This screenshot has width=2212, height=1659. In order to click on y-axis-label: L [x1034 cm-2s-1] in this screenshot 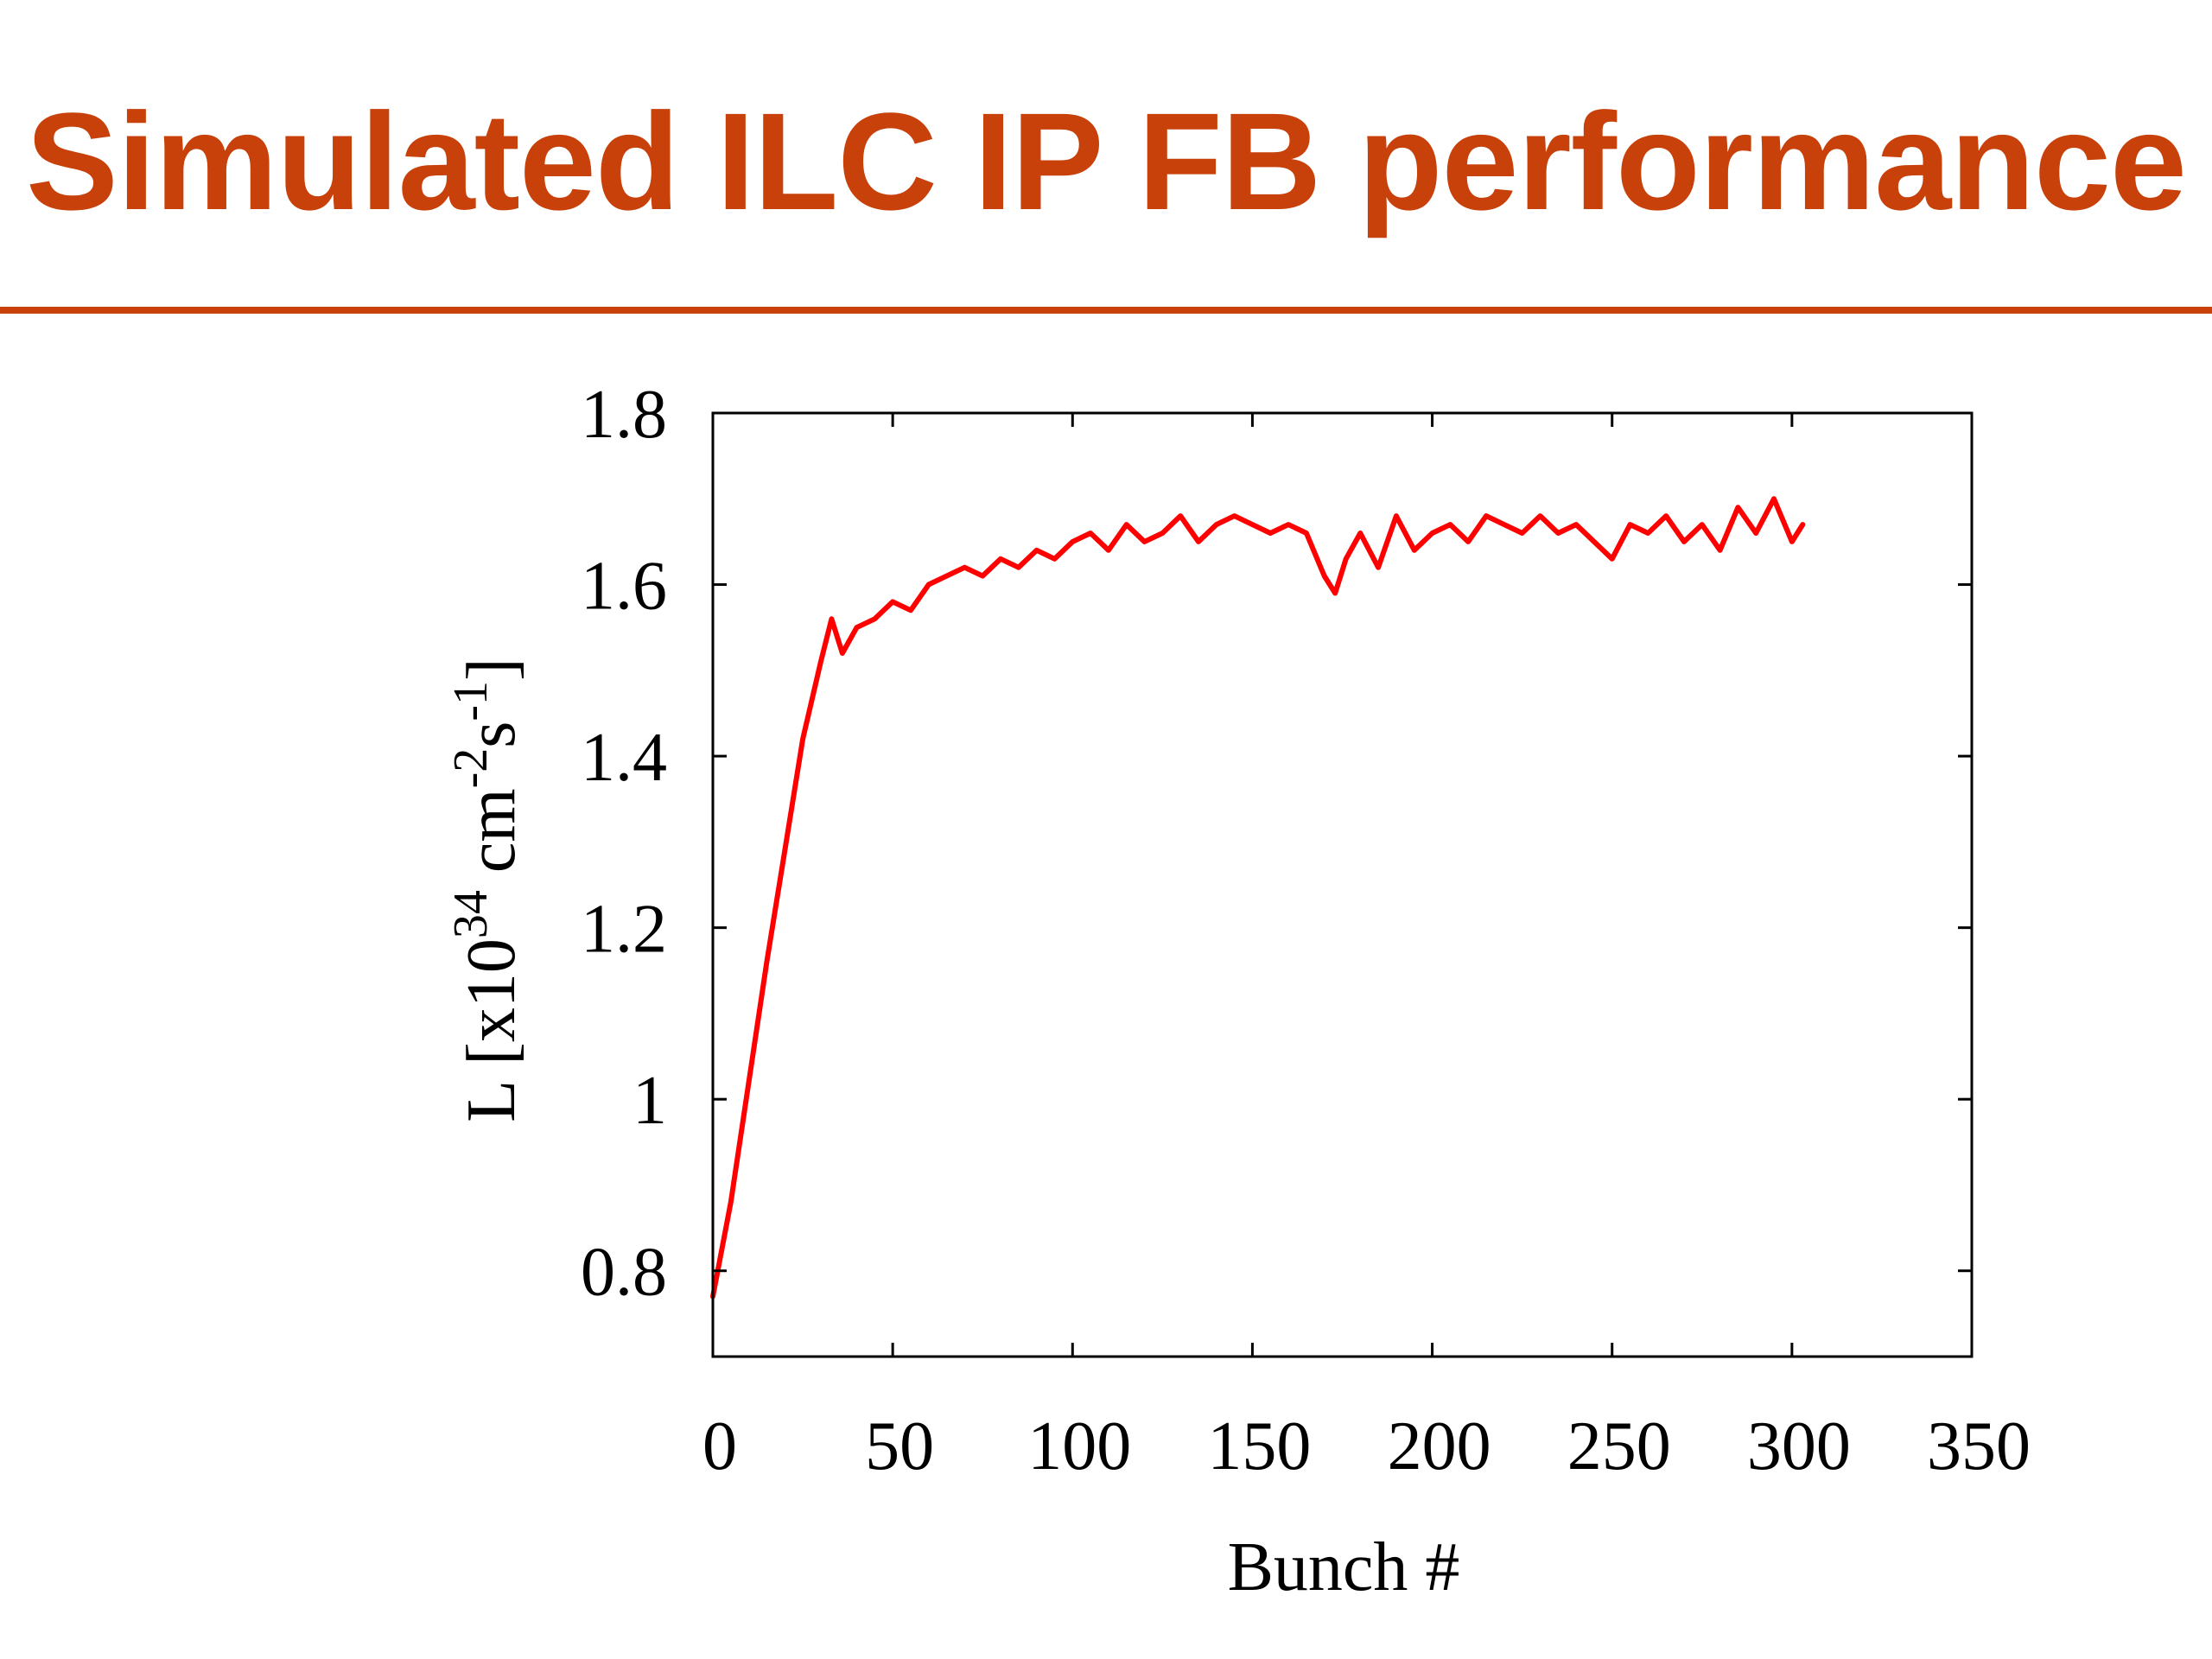, I will do `click(487, 890)`.